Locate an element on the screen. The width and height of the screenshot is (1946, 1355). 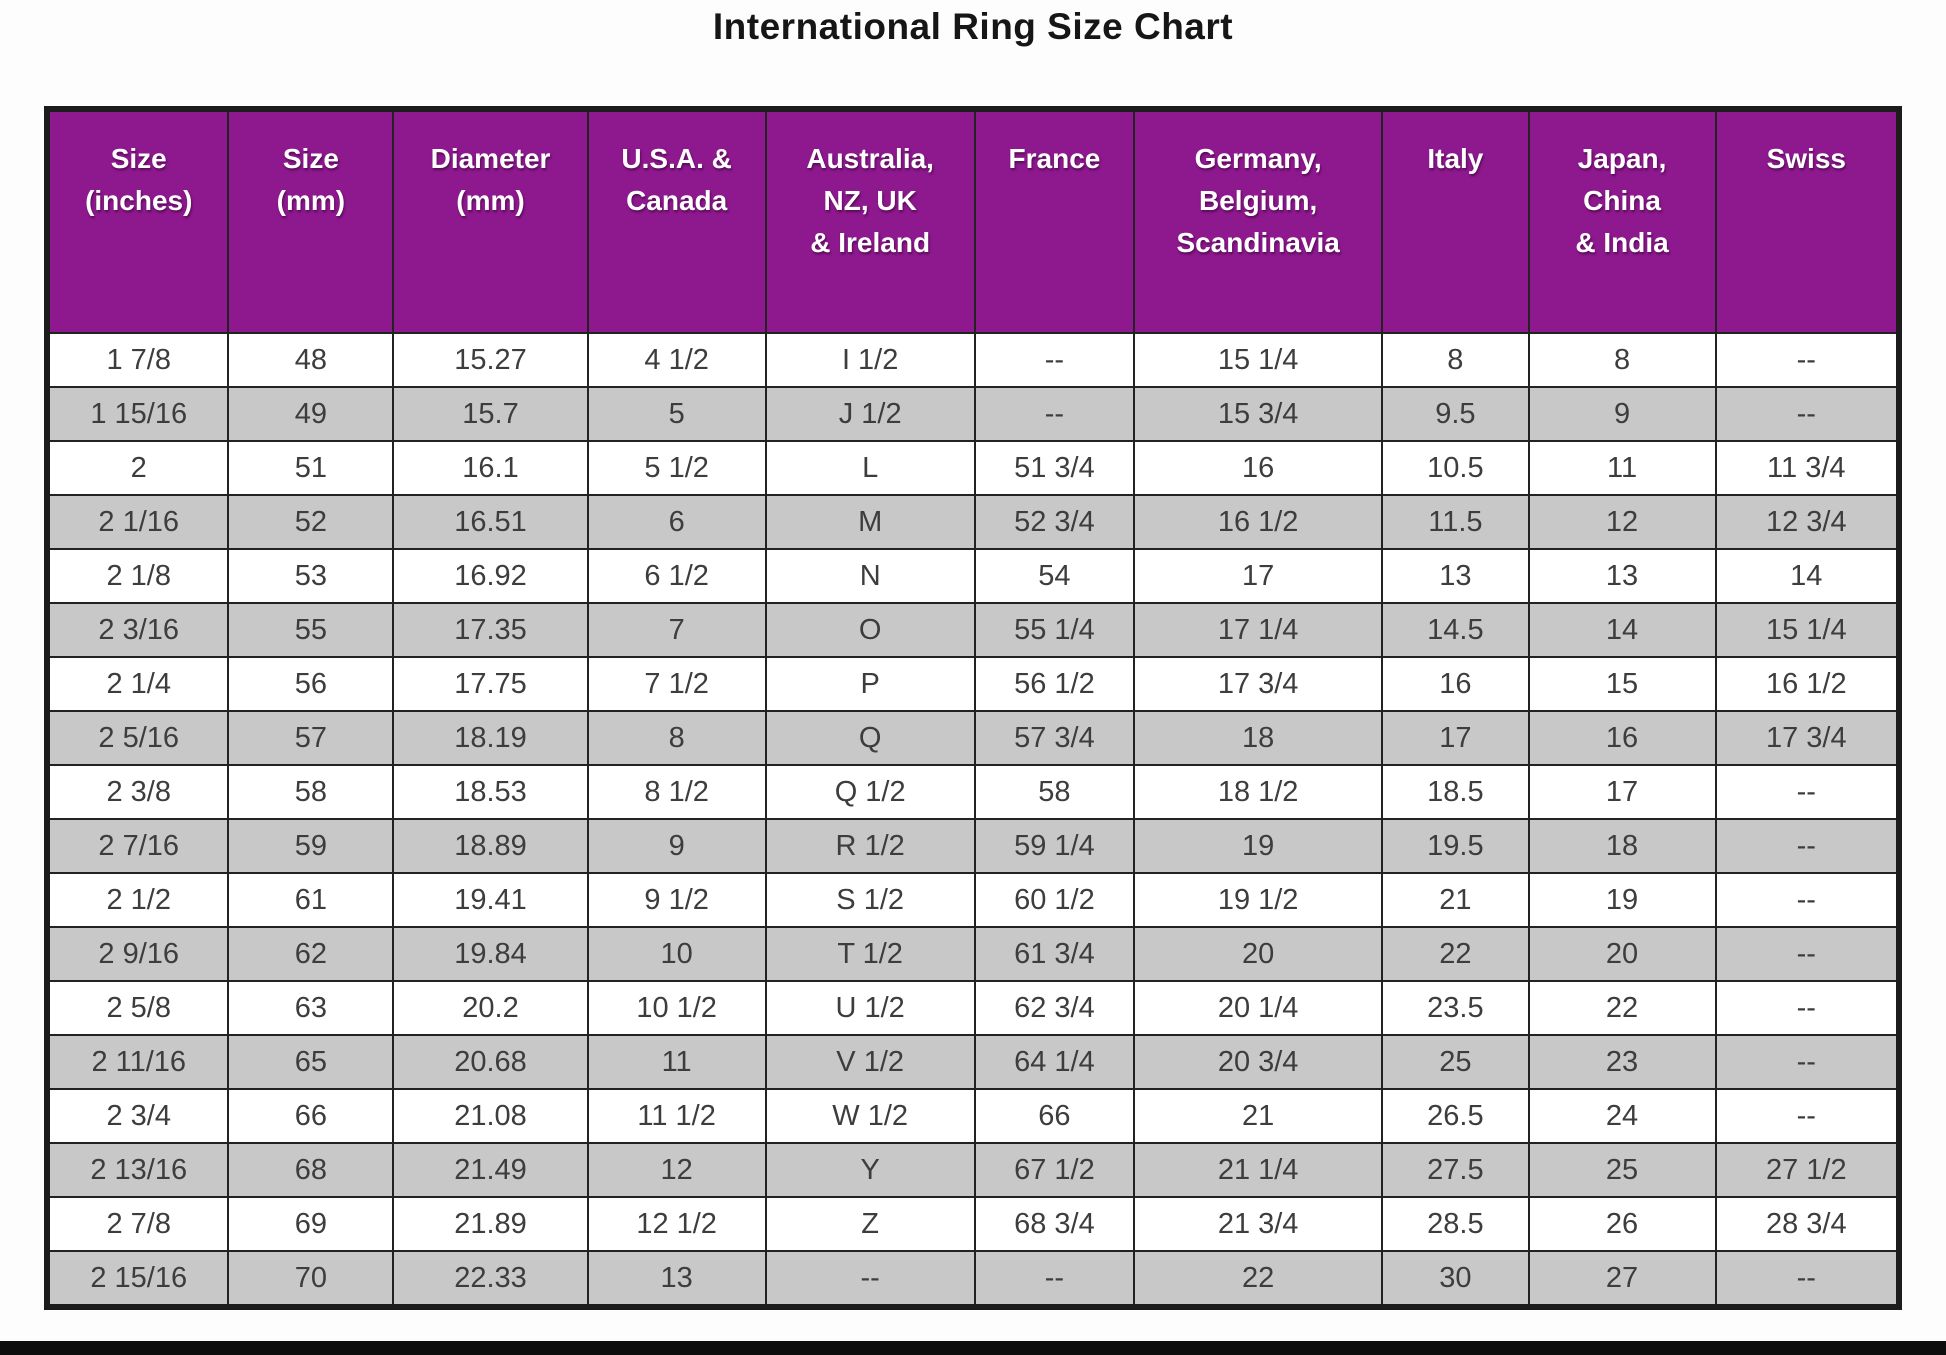
bottom-border-bar is located at coordinates (973, 1348).